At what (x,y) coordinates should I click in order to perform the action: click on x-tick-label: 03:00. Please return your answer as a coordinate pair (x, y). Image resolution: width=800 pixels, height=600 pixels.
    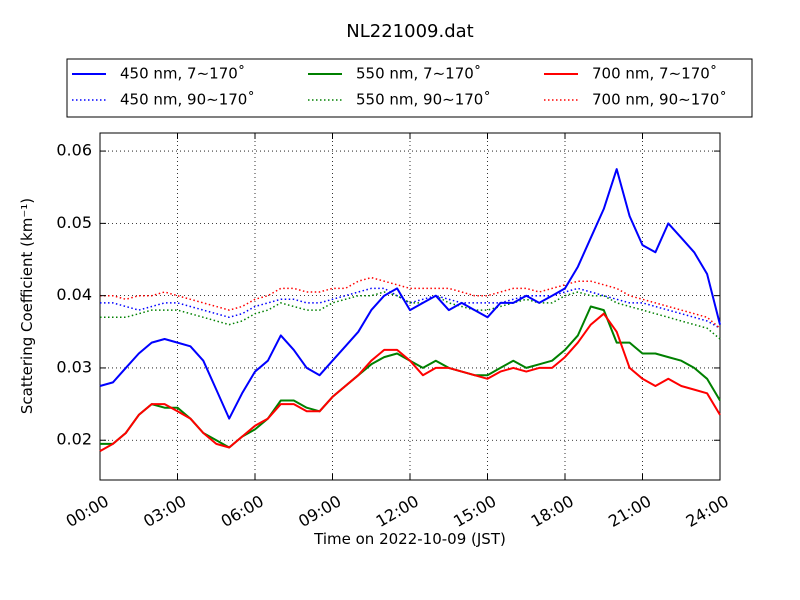
    Looking at the image, I should click on (164, 511).